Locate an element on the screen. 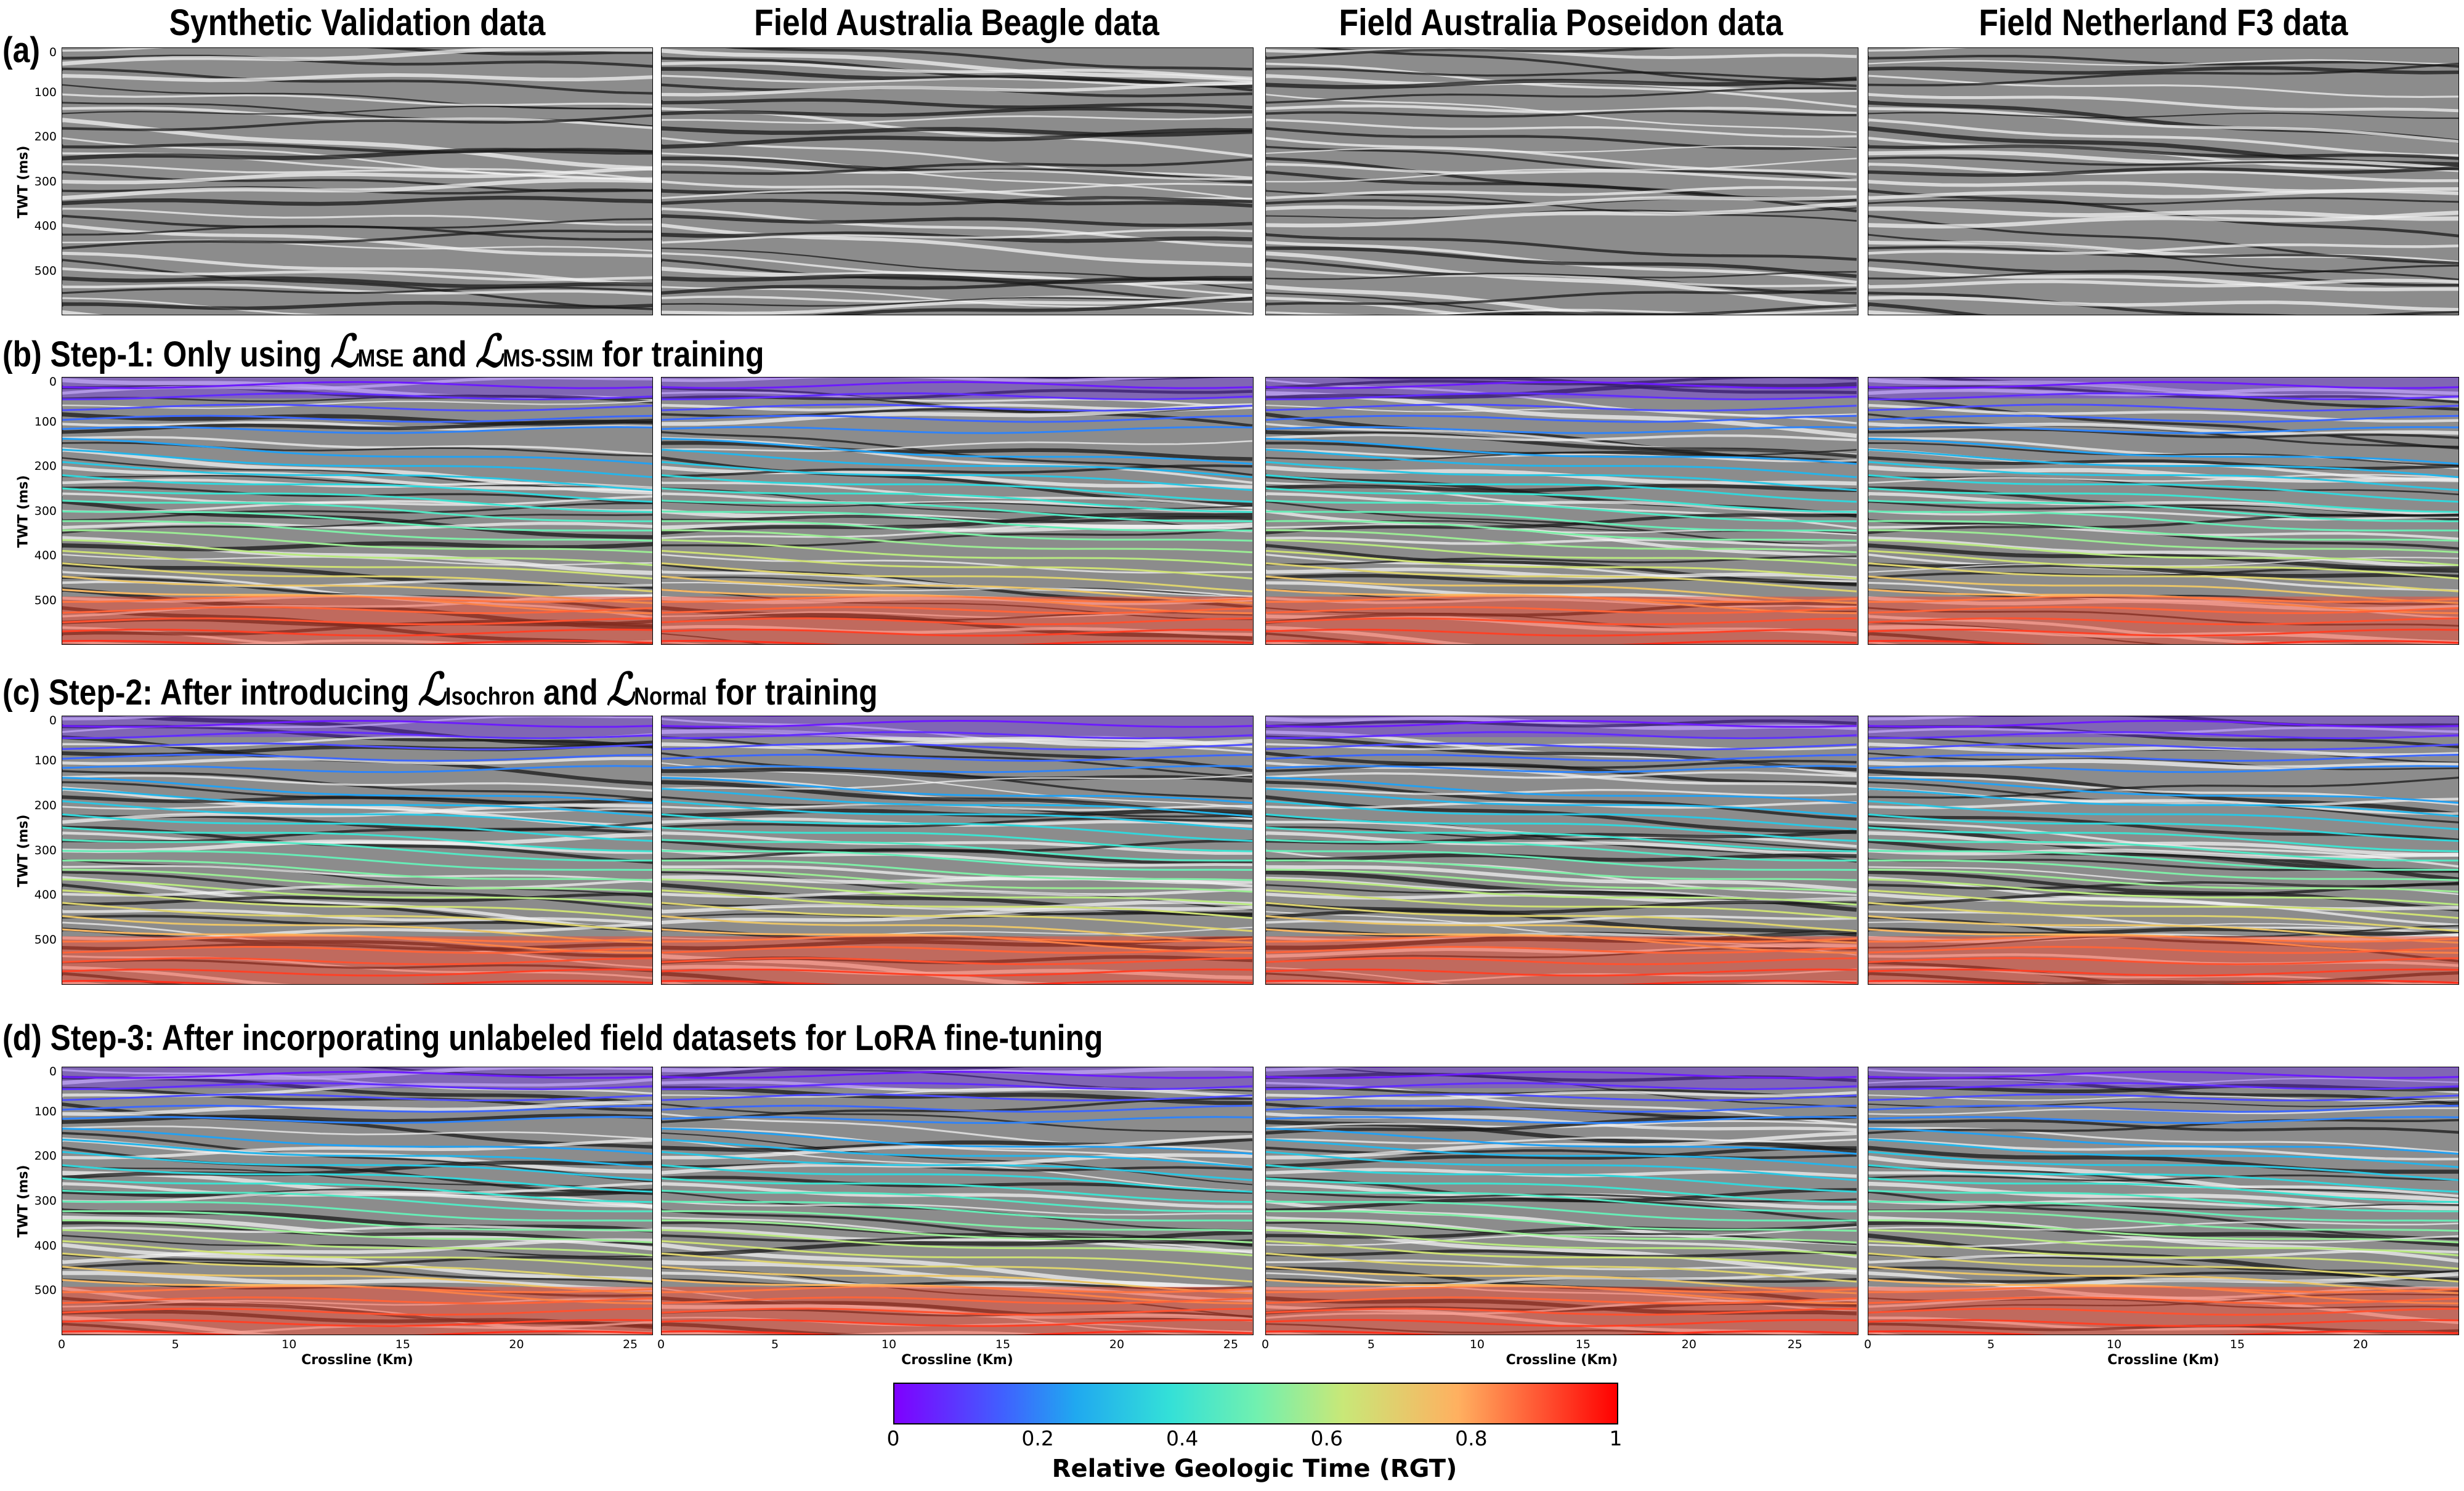  colorbar-tick-label: 0.8 is located at coordinates (1471, 1438).